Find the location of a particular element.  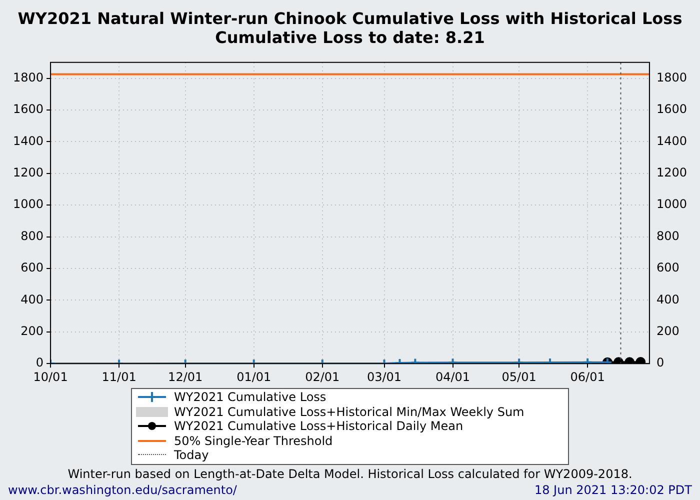

x-tick-label: 05/01 is located at coordinates (519, 377).